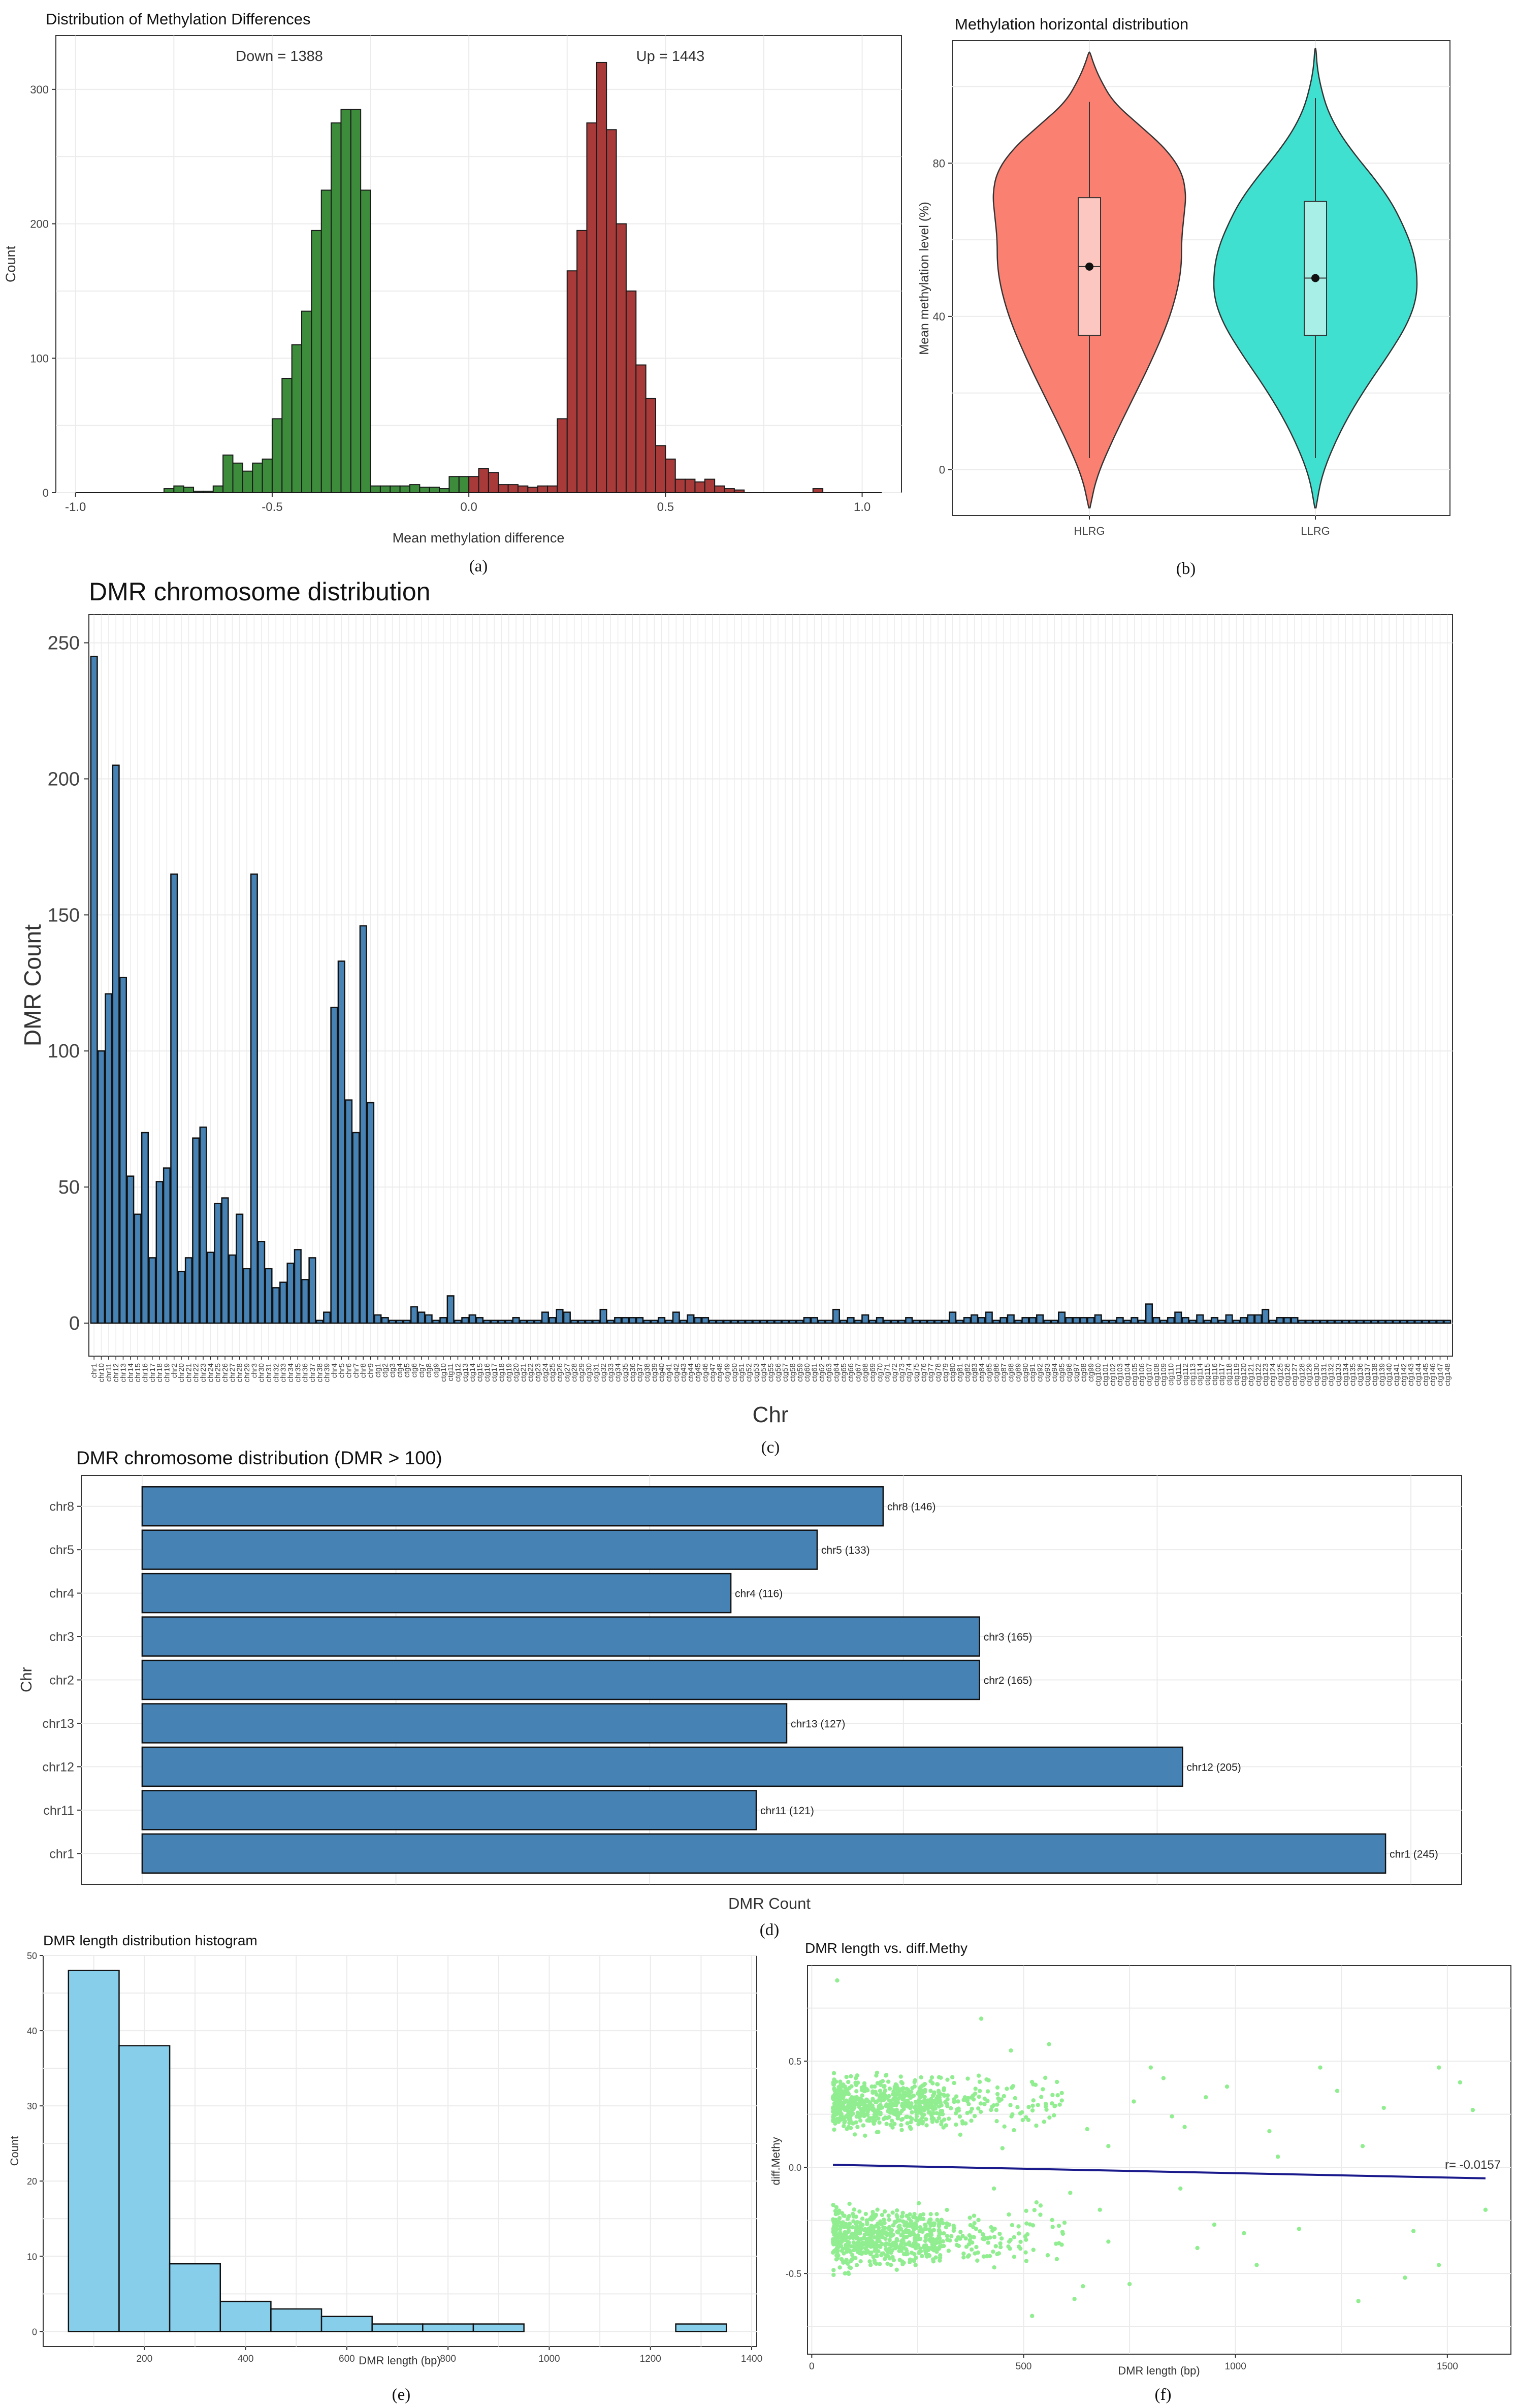  Describe the element at coordinates (1404, 1374) in the screenshot. I see `x-tick-label: ctg142` at that location.